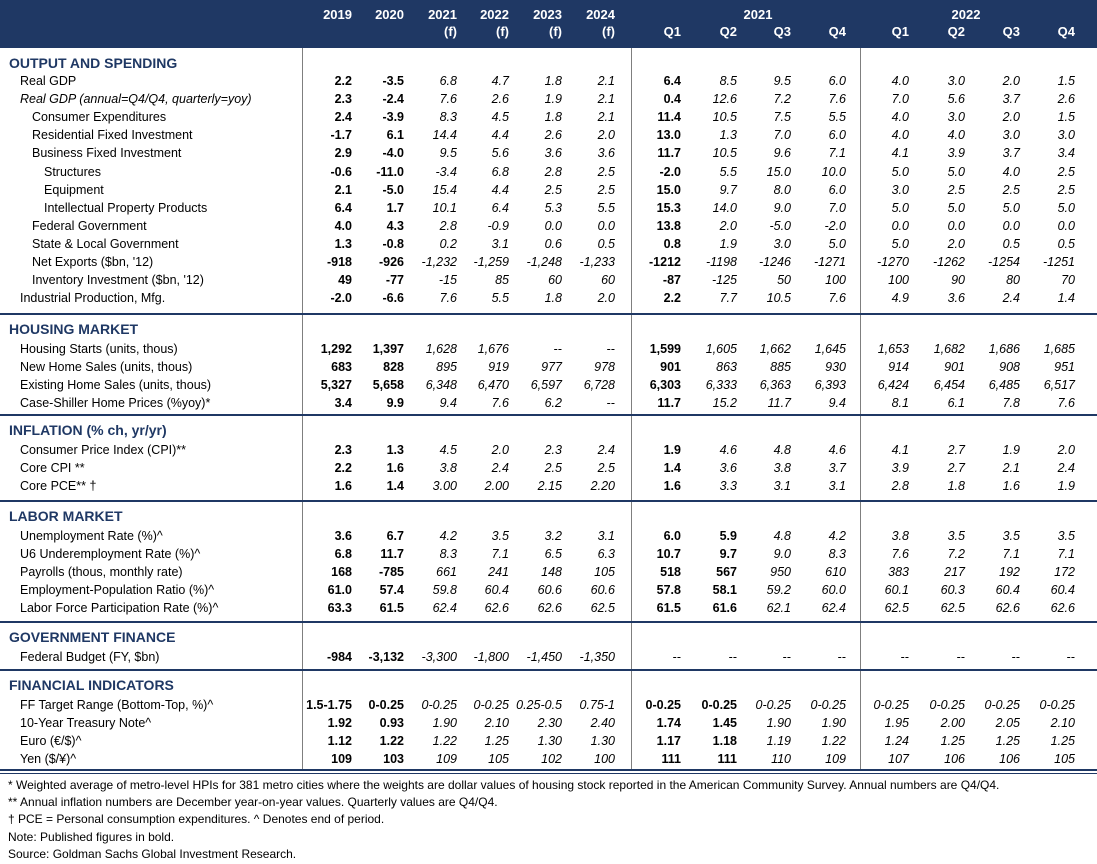 The width and height of the screenshot is (1097, 864). I want to click on table-cell: -6.6, so click(393, 298).